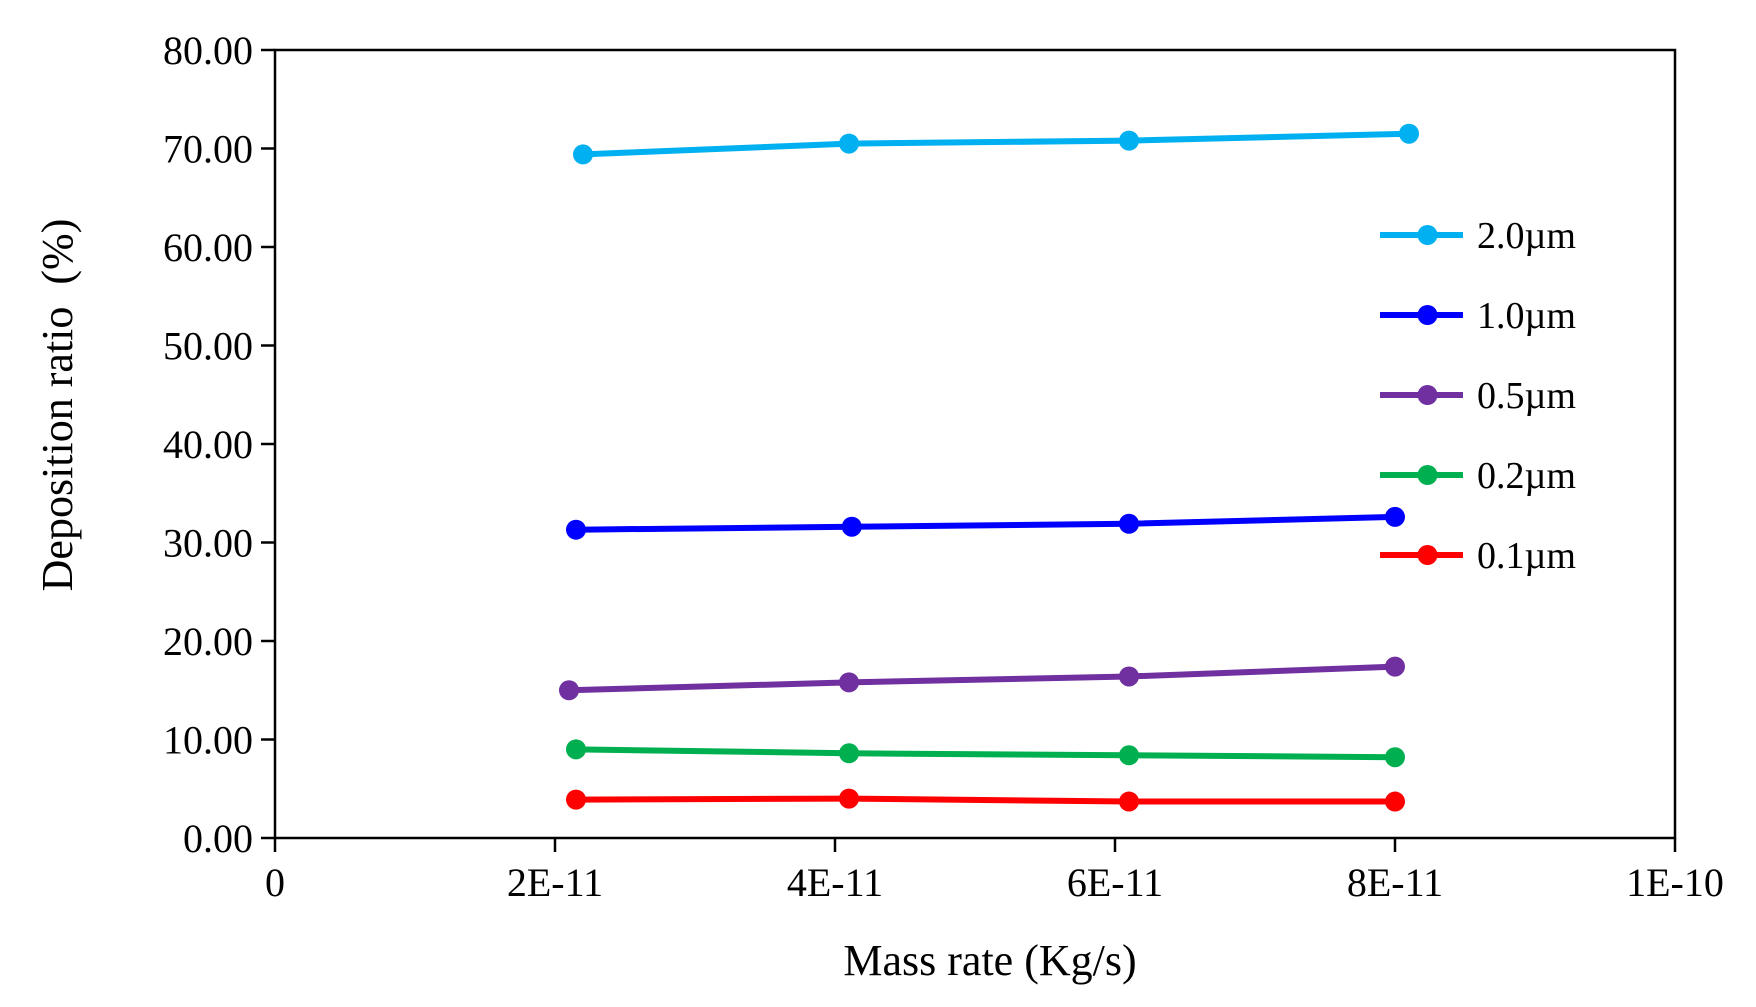 The width and height of the screenshot is (1756, 1007). Describe the element at coordinates (1526, 396) in the screenshot. I see `legend-label: 0.5µm` at that location.